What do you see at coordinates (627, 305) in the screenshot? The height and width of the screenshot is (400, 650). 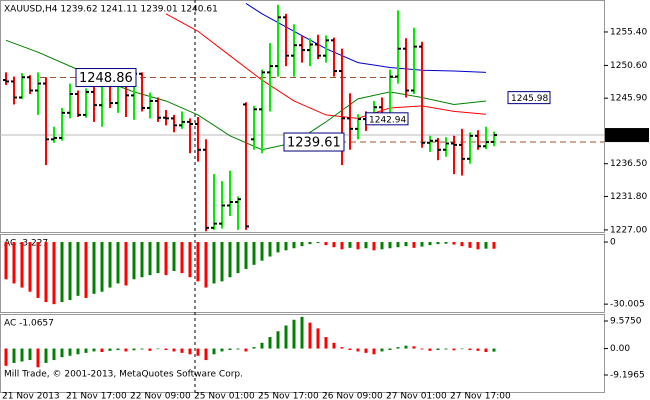 I see `y-tick-label: -30.005` at bounding box center [627, 305].